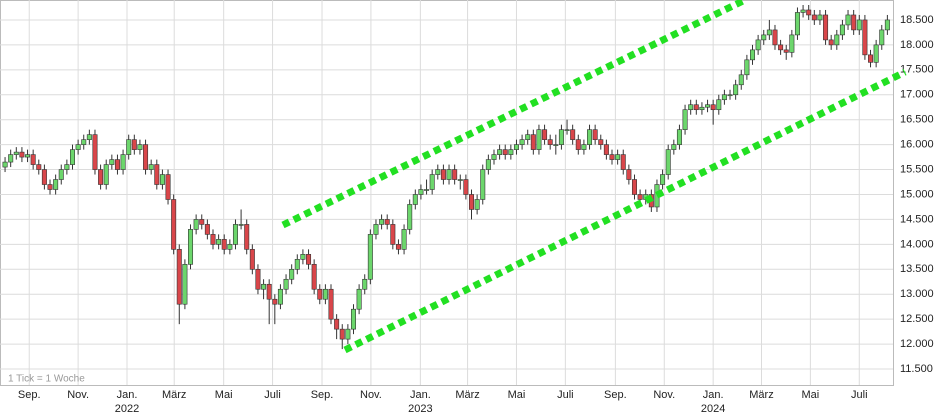  Describe the element at coordinates (174, 395) in the screenshot. I see `x-tick-label: März` at that location.